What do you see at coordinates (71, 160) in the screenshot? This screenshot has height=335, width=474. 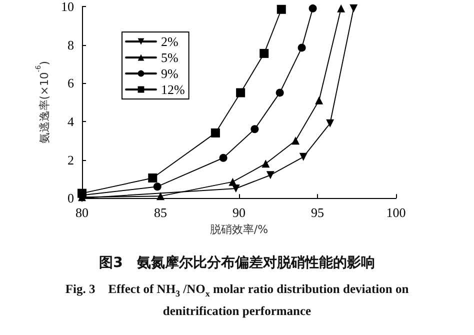 I see `y-tick-label: 2` at bounding box center [71, 160].